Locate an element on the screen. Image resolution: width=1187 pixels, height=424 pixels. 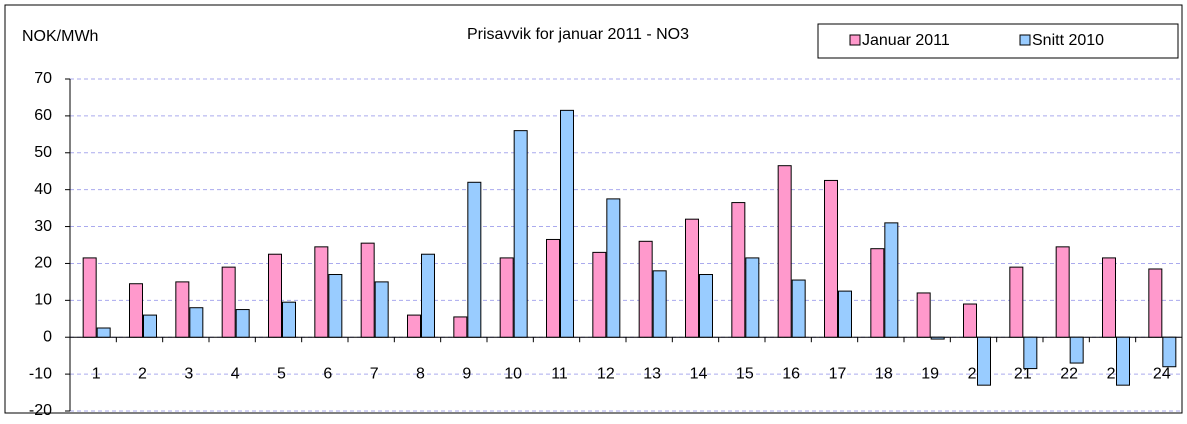
x-tick-label: 5 is located at coordinates (281, 373).